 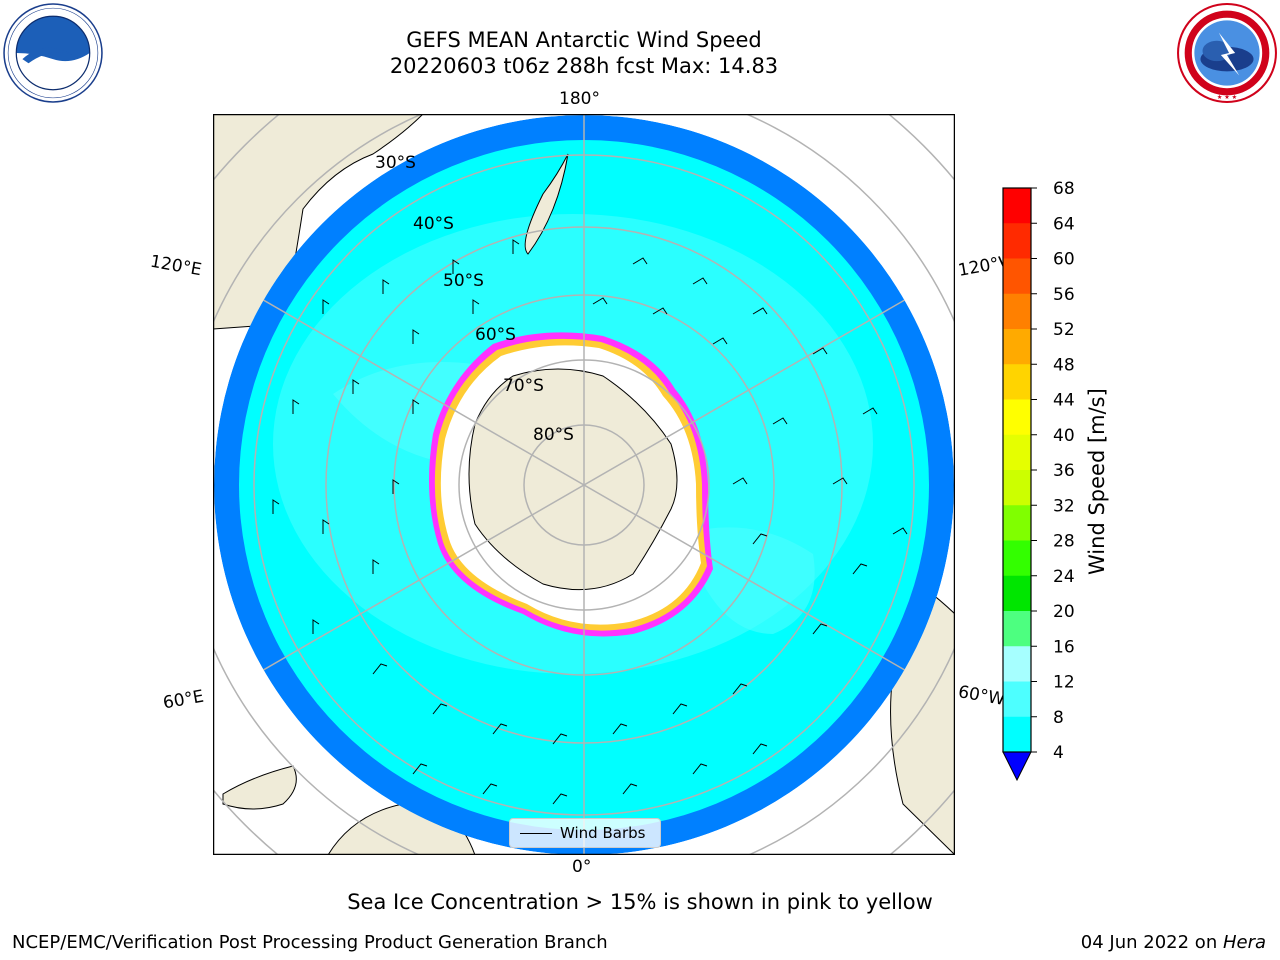 What do you see at coordinates (579, 99) in the screenshot?
I see `lon-label-180: 180°` at bounding box center [579, 99].